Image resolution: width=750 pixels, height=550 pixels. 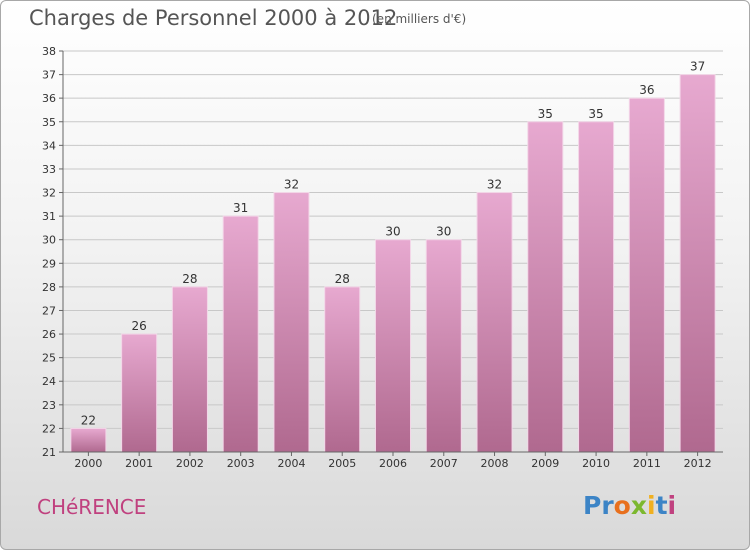 I want to click on y-tick-label: 32, so click(x=49, y=193).